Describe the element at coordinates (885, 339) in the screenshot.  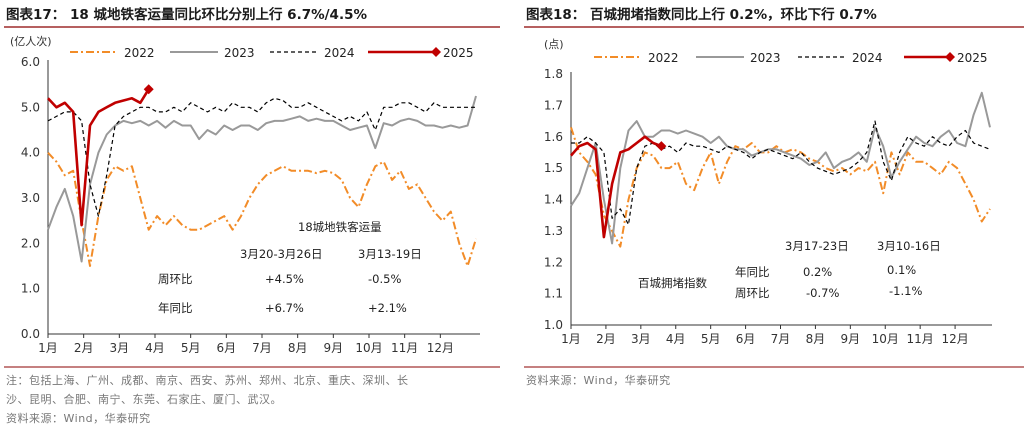
I see `right-x-tick-label: 10月` at that location.